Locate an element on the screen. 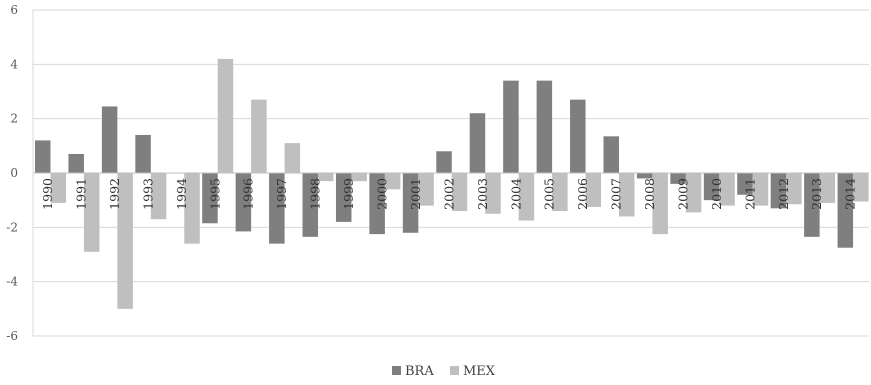 Image resolution: width=871 pixels, height=385 pixels. x-tick-label: 2013 is located at coordinates (816, 194).